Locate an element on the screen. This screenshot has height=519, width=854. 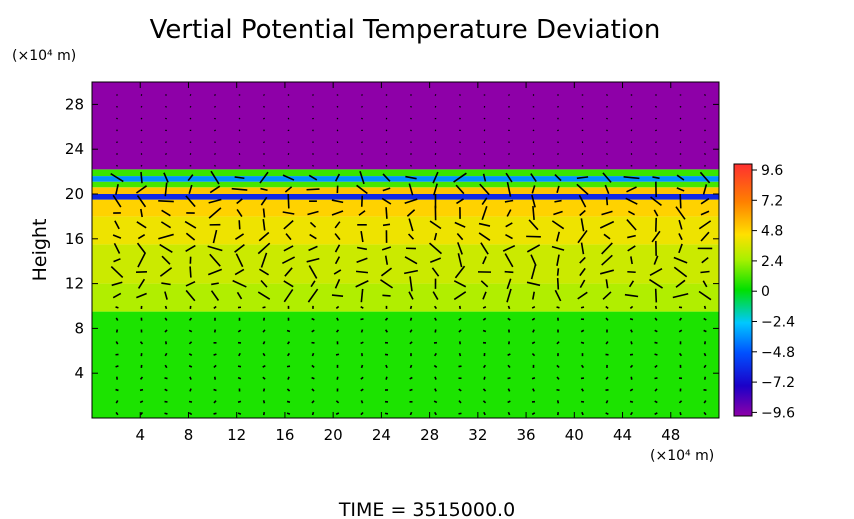
x-tick-label: 20 is located at coordinates (333, 435).